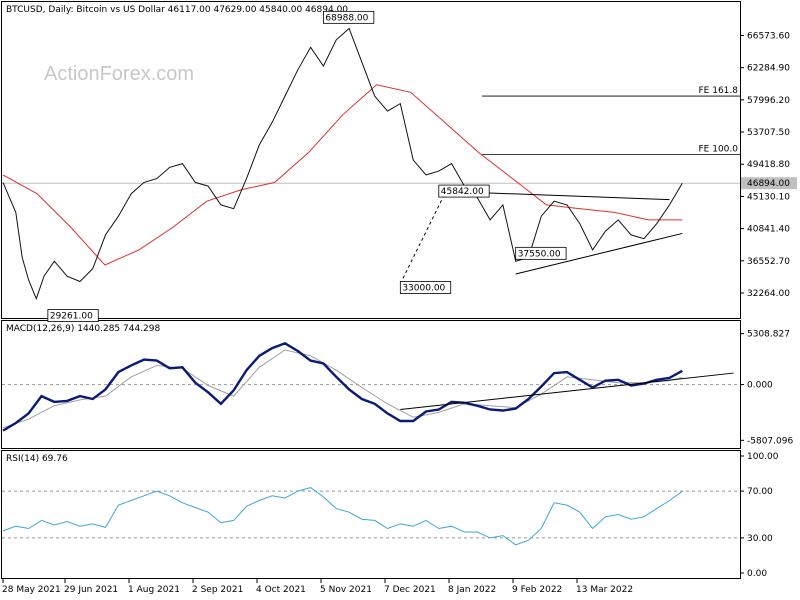 This screenshot has height=600, width=800. What do you see at coordinates (719, 150) in the screenshot?
I see `fib-label: FE 100.0` at bounding box center [719, 150].